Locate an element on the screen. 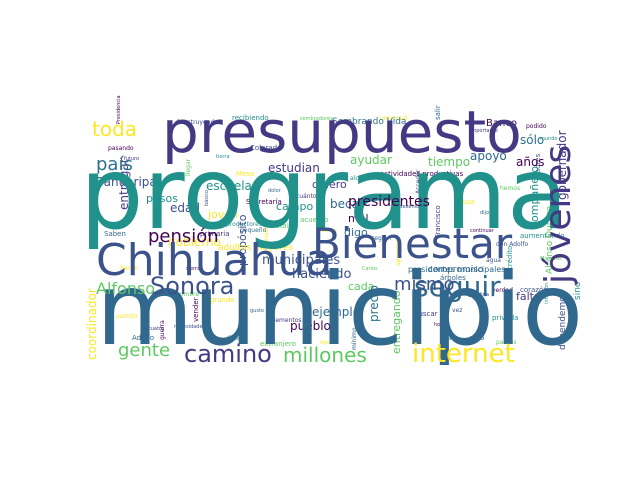  word-ruiz: Ruiz is located at coordinates (467, 202).